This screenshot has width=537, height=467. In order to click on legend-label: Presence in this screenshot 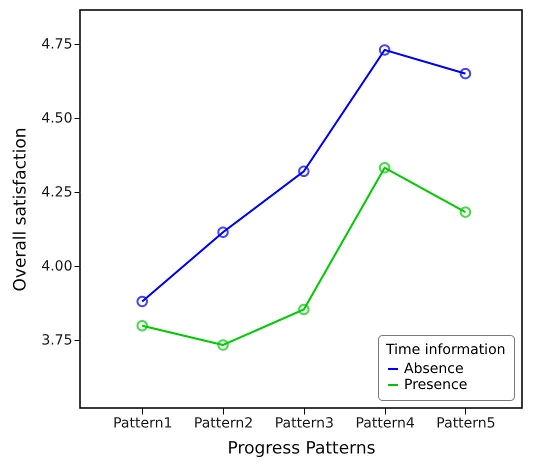, I will do `click(436, 385)`.